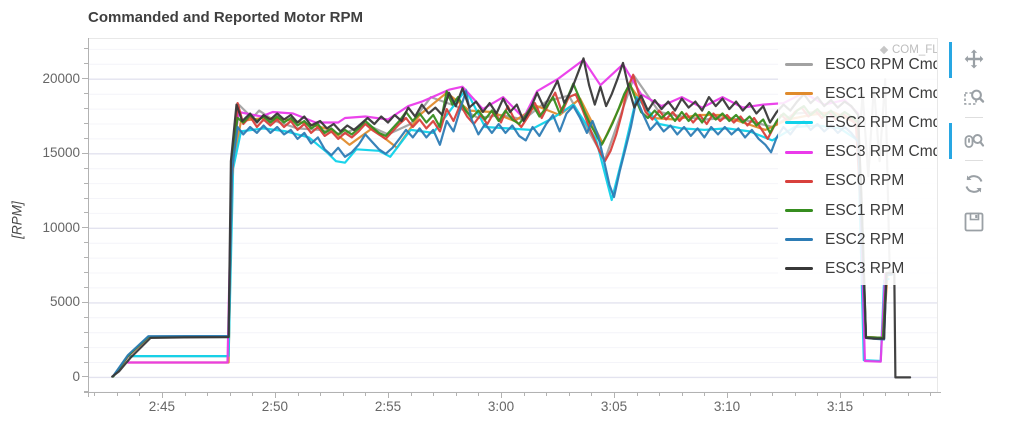 This screenshot has height=434, width=1013. I want to click on x-tick-label: 2:45, so click(162, 406).